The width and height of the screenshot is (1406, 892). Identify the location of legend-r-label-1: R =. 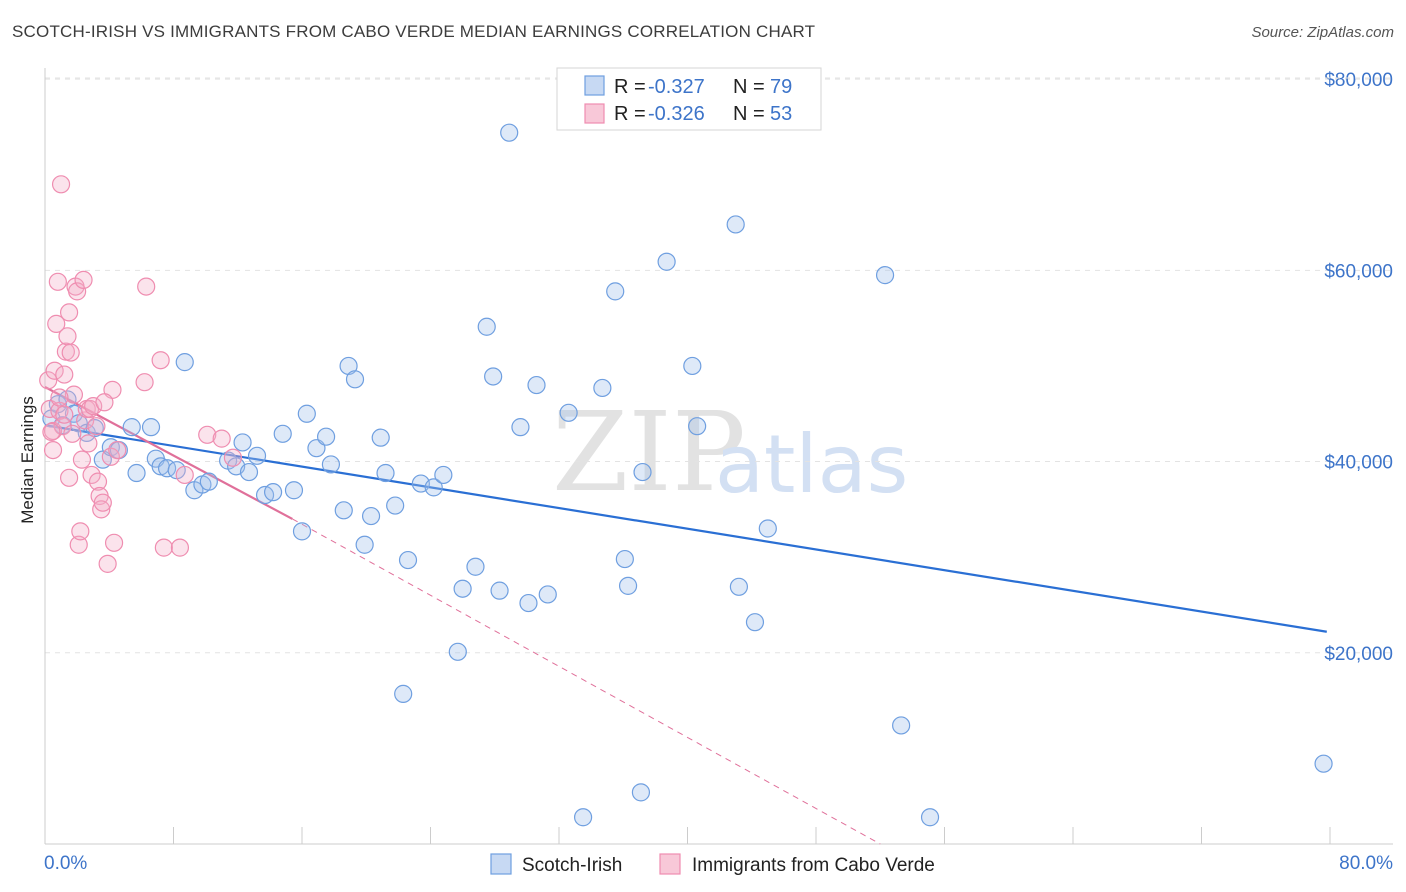
(630, 87).